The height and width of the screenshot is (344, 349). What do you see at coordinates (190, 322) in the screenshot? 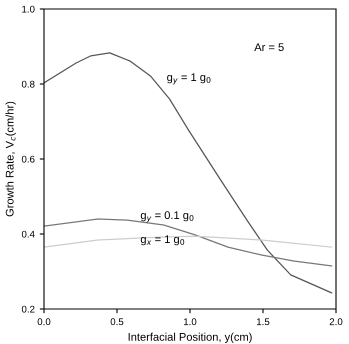
I see `x-tick-label: 1.0` at bounding box center [190, 322].